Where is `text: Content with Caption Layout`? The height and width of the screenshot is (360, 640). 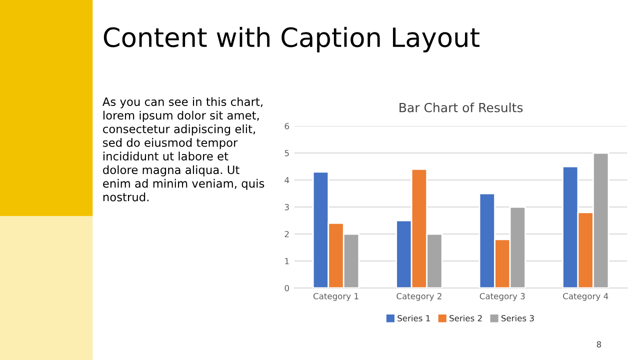 text: Content with Caption Layout is located at coordinates (292, 39).